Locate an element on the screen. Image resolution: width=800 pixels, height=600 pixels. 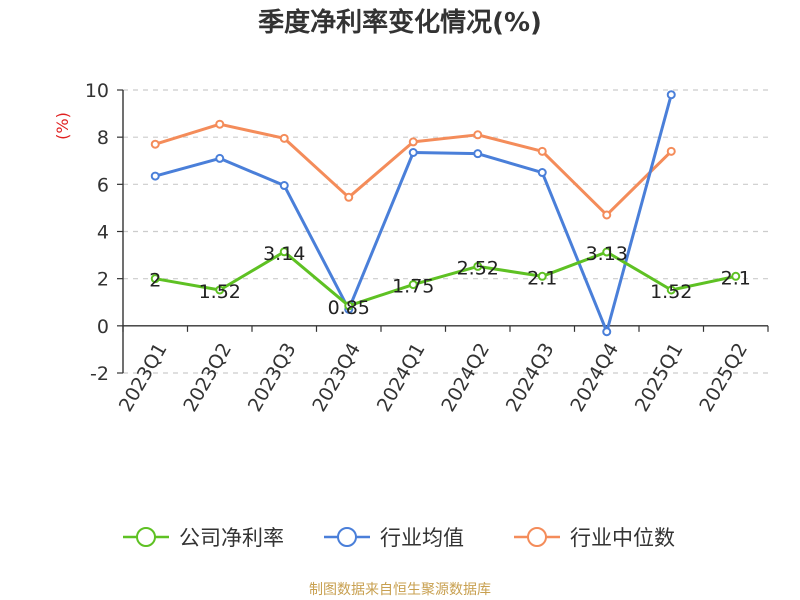
data-label: 0.85 is located at coordinates (349, 308).